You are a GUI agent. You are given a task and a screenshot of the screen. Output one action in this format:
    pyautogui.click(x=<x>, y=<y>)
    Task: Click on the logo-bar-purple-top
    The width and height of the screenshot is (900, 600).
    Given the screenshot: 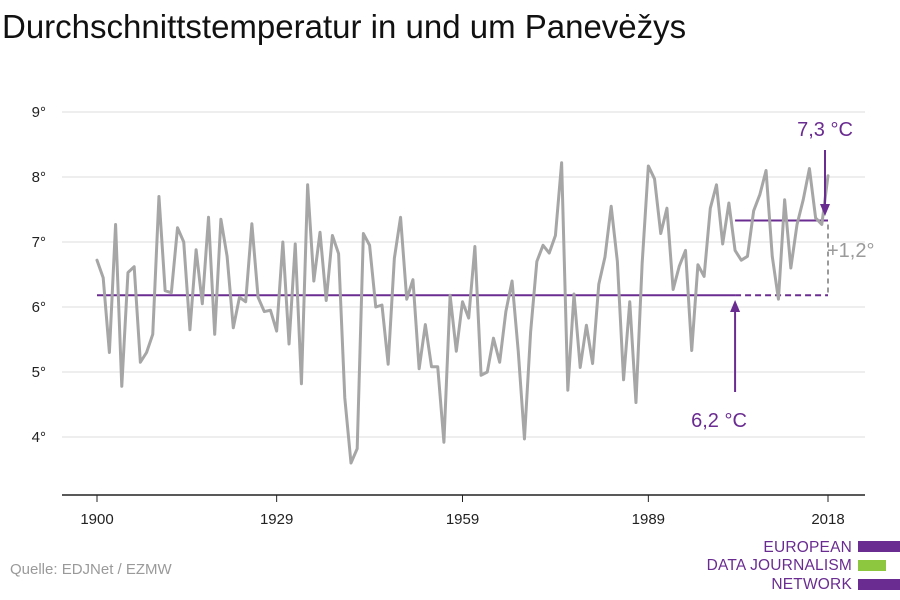 What is the action you would take?
    pyautogui.click(x=879, y=546)
    